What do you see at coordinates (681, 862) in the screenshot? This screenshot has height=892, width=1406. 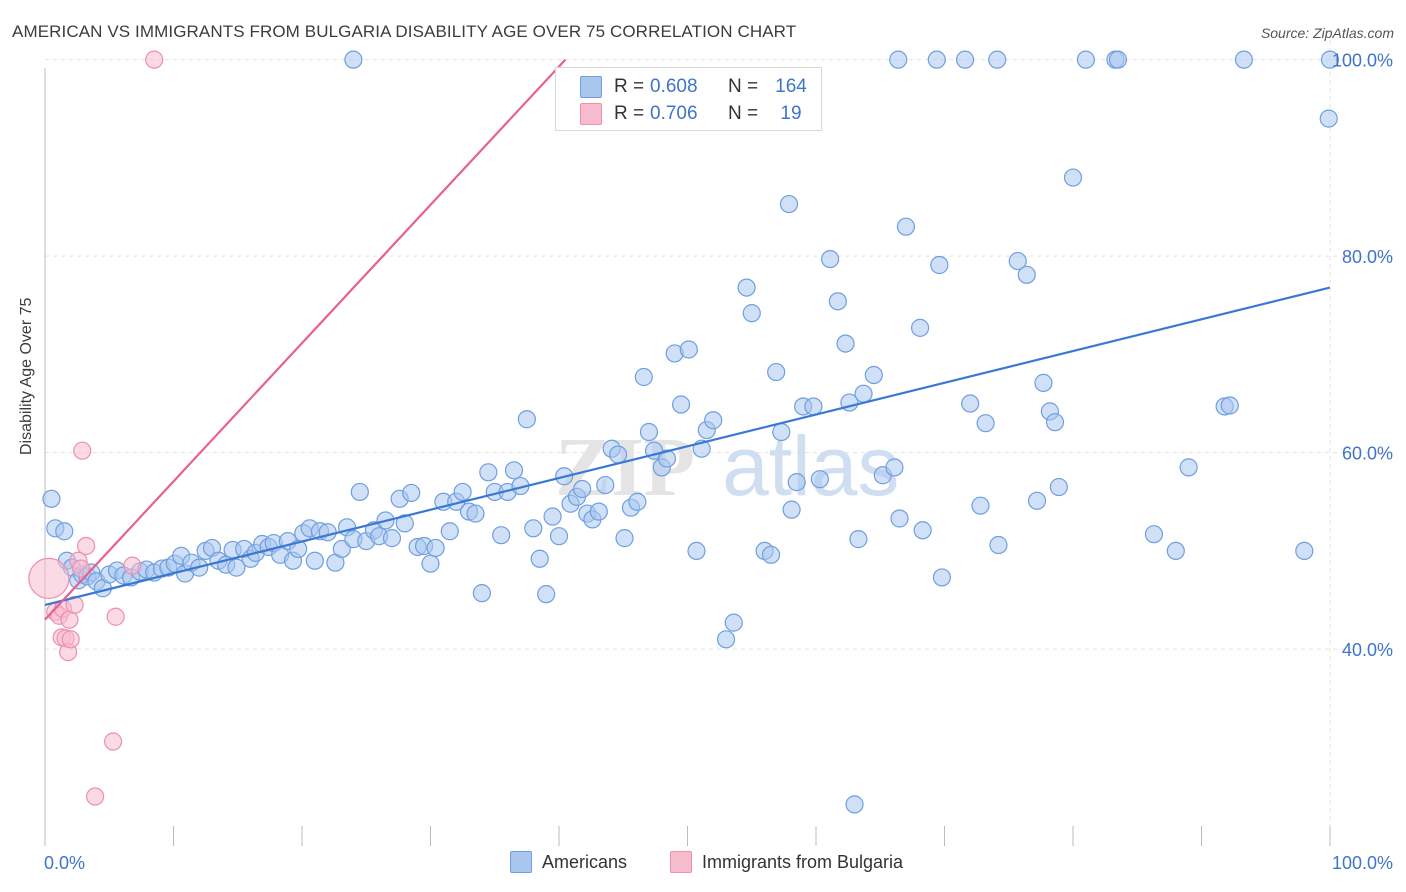 I see `bulgaria-legend-swatch` at bounding box center [681, 862].